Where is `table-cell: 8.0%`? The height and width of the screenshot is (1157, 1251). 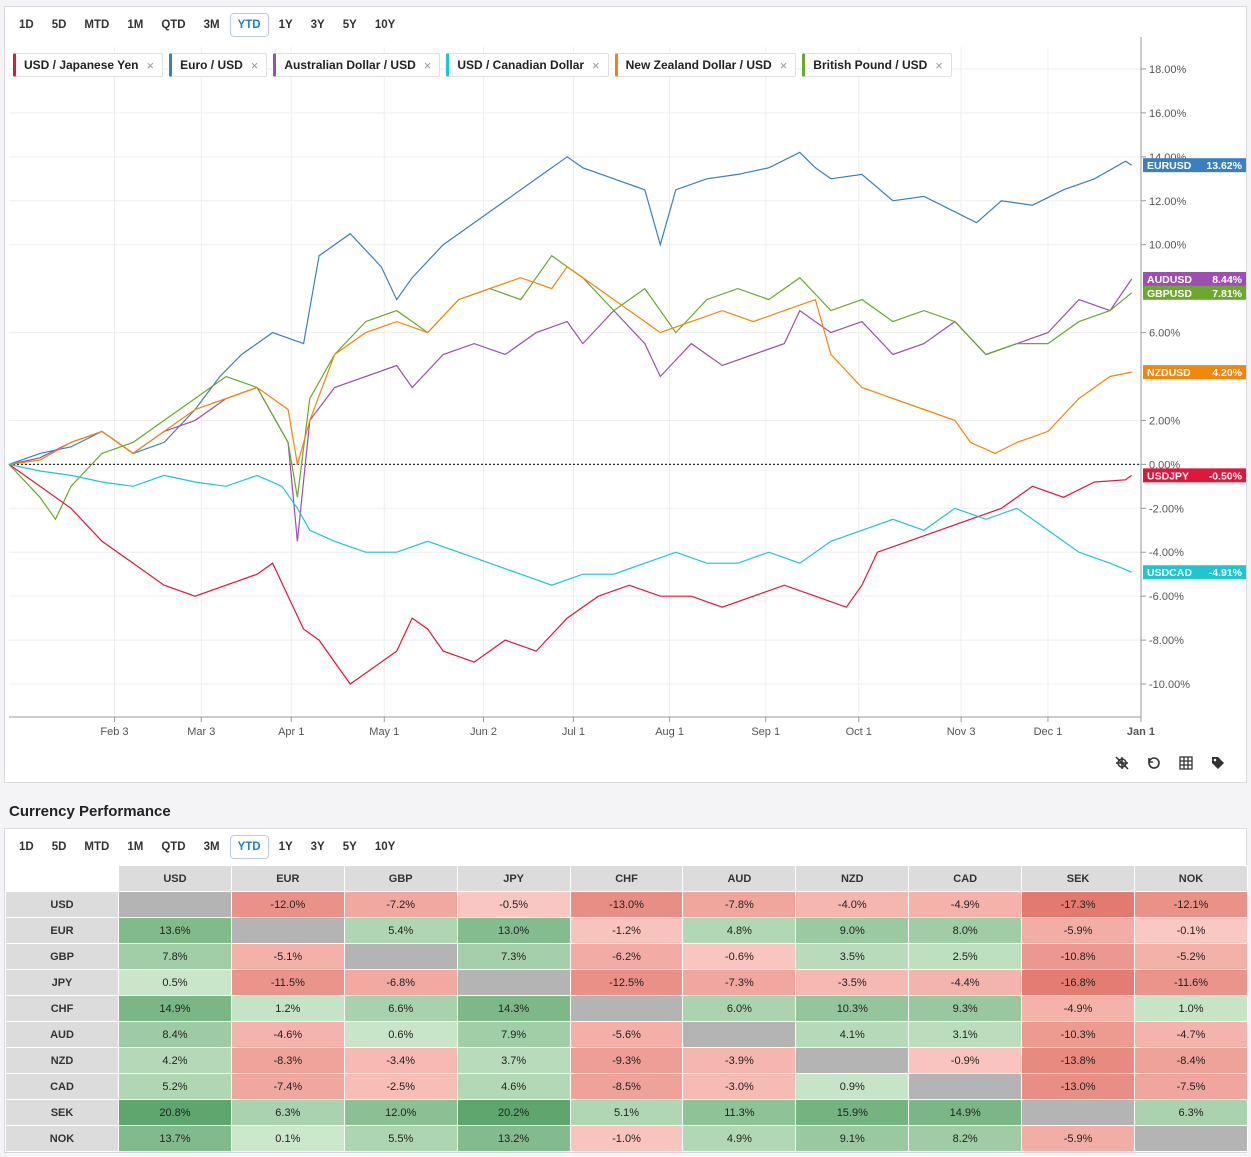 table-cell: 8.0% is located at coordinates (965, 930).